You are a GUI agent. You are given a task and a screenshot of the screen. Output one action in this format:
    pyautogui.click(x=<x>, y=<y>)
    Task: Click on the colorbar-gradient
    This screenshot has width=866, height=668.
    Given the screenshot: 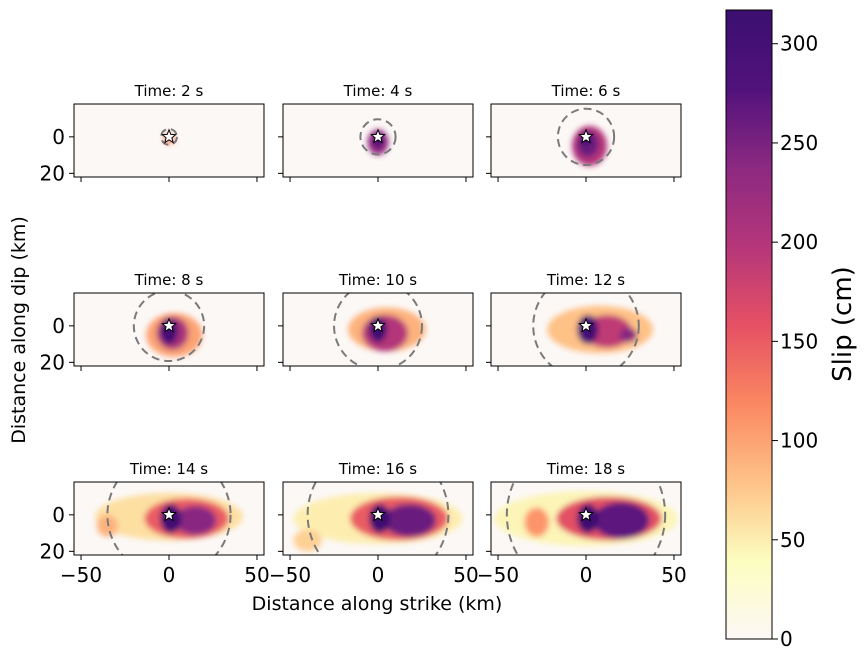 What is the action you would take?
    pyautogui.click(x=749, y=324)
    